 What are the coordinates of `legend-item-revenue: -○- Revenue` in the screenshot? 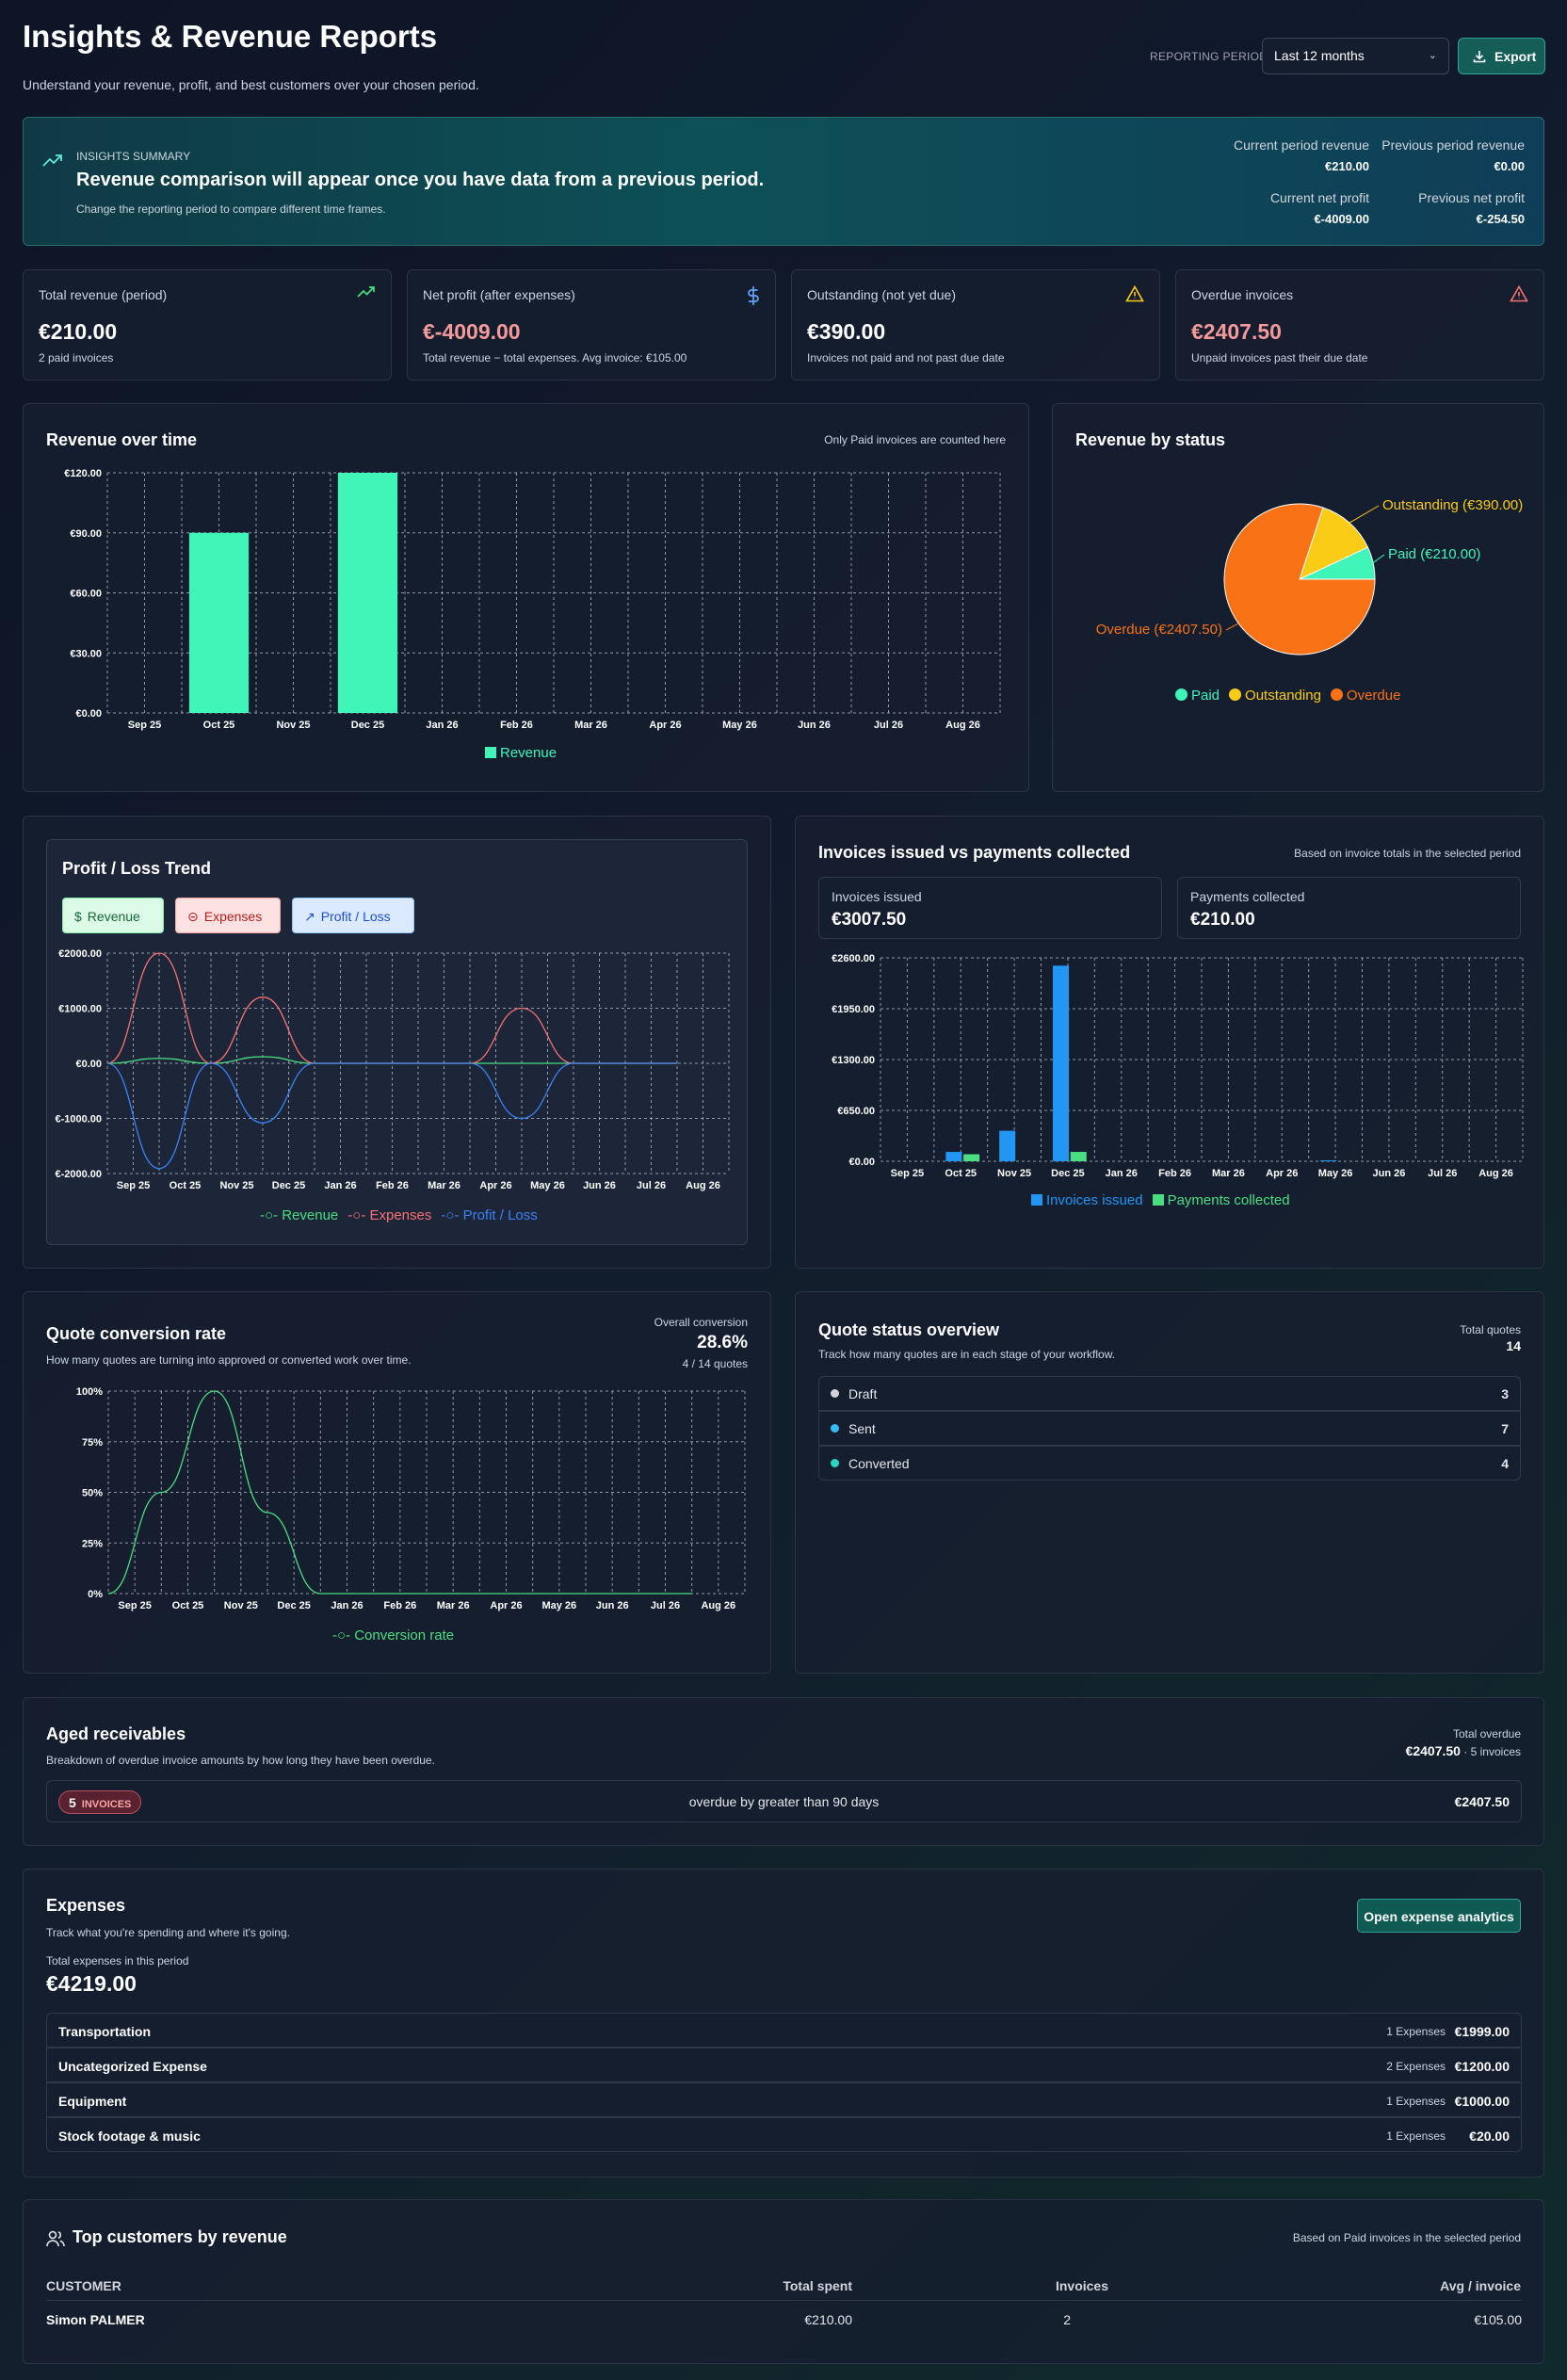 It's located at (299, 1215).